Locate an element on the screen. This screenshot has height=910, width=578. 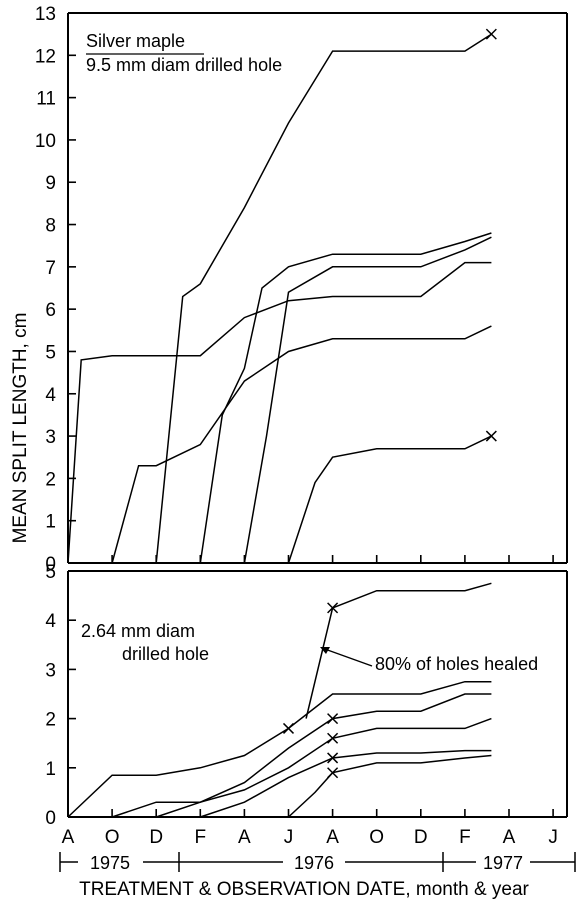
top-y-tick-label: 1 is located at coordinates (50, 522).